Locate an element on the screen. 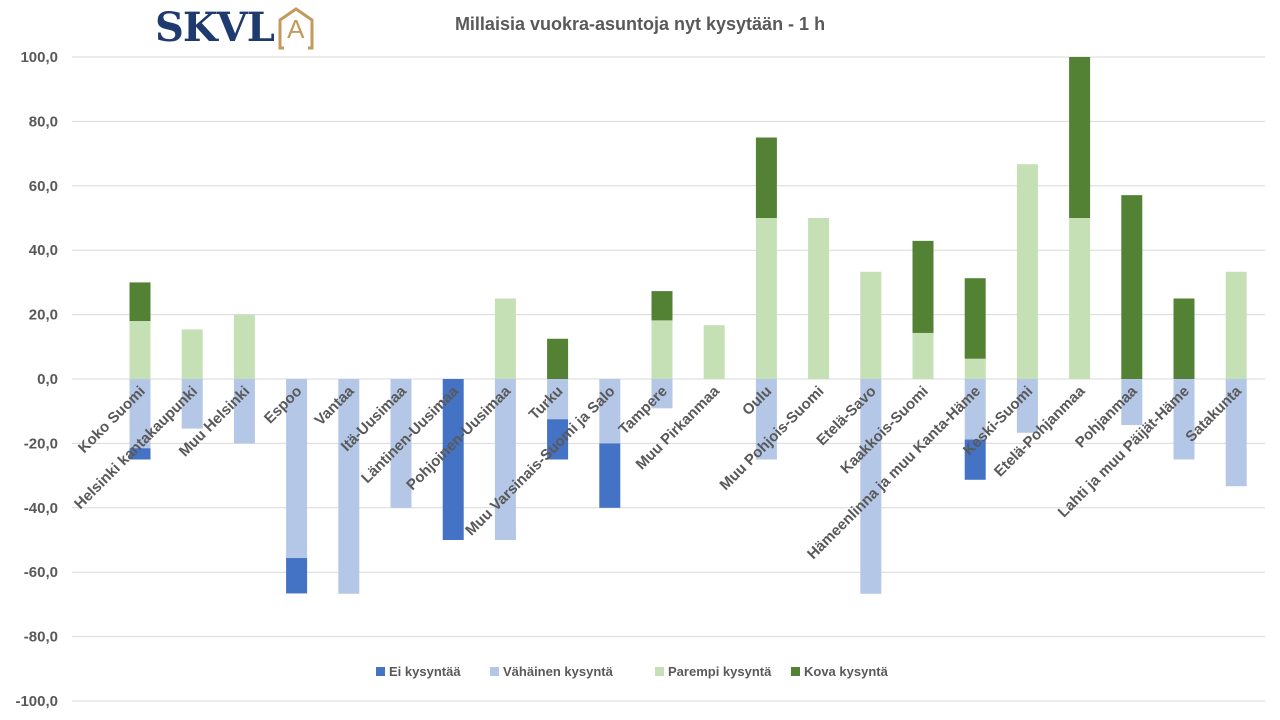 The height and width of the screenshot is (720, 1280). y-tick-label: -80,0 is located at coordinates (41, 637).